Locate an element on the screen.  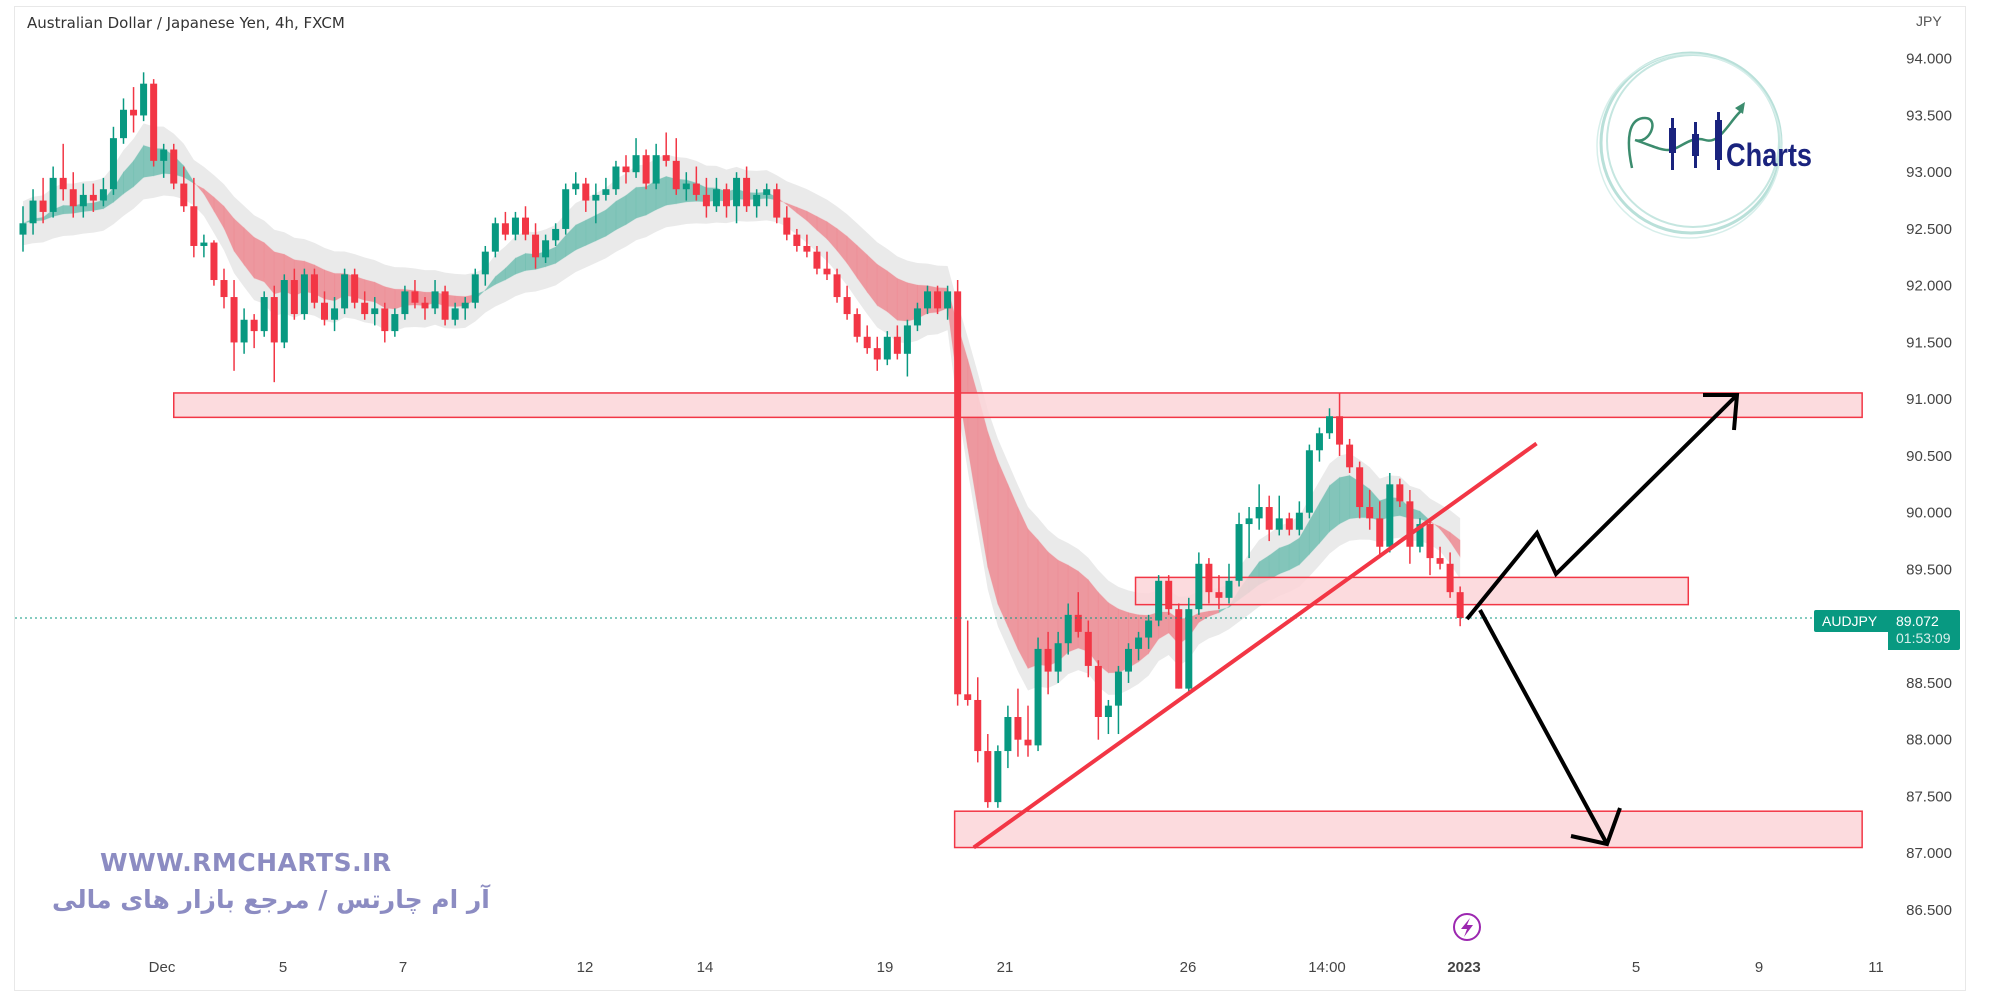
last-price-tag: 89.072 01:53:09 is located at coordinates (1924, 630).